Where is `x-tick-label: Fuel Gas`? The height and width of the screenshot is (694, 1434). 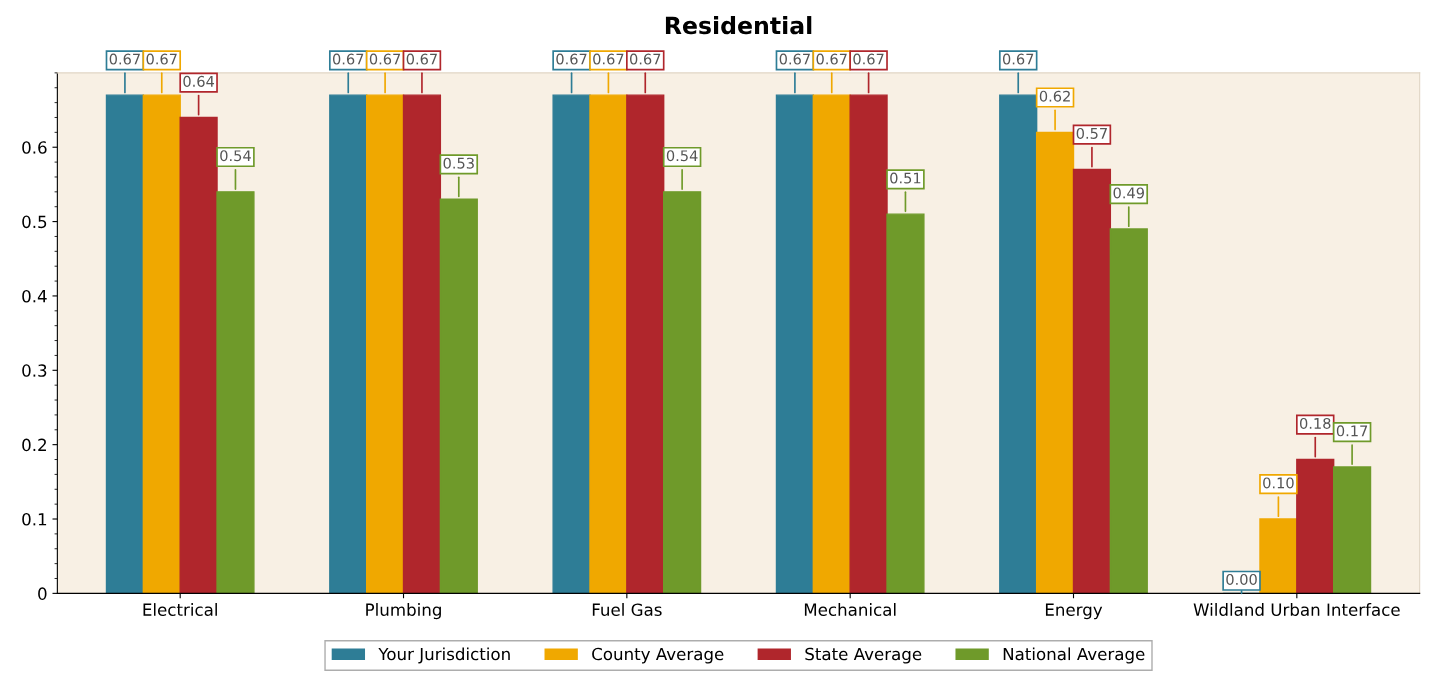 x-tick-label: Fuel Gas is located at coordinates (627, 609).